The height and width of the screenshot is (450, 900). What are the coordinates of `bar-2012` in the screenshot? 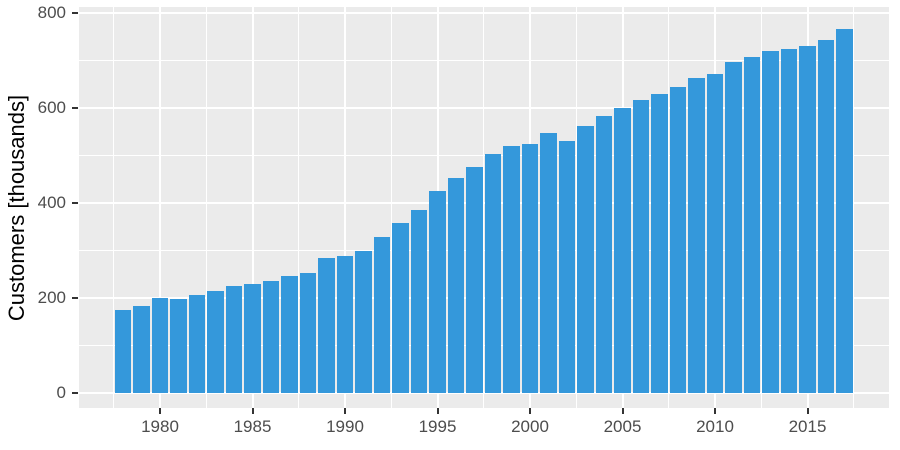 It's located at (752, 225).